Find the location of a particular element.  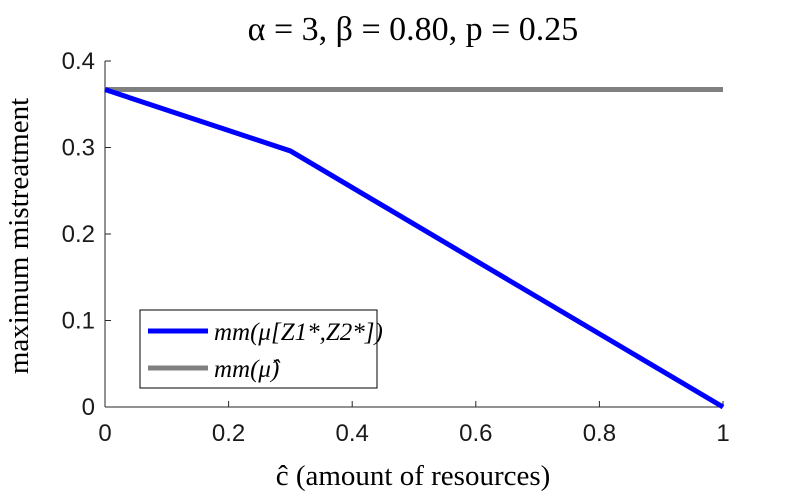

y-tick-label: 0.4 is located at coordinates (78, 61).